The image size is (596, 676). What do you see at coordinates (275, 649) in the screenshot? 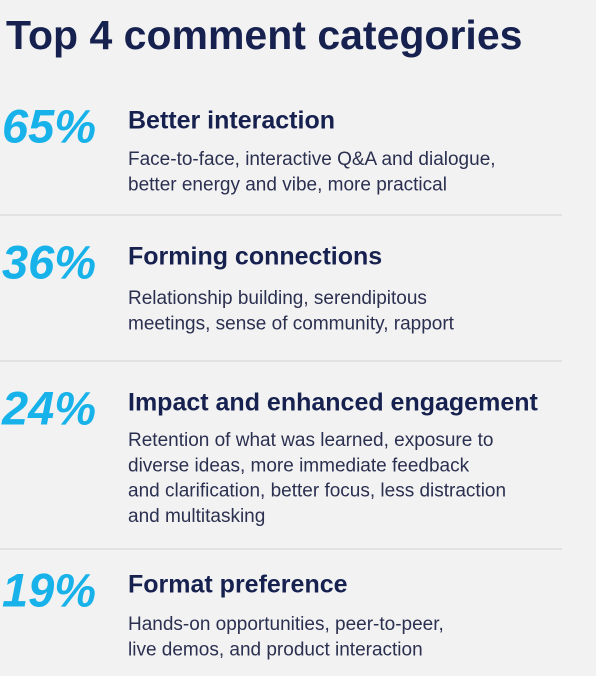
I see `category-description: live demos, and product interaction` at bounding box center [275, 649].